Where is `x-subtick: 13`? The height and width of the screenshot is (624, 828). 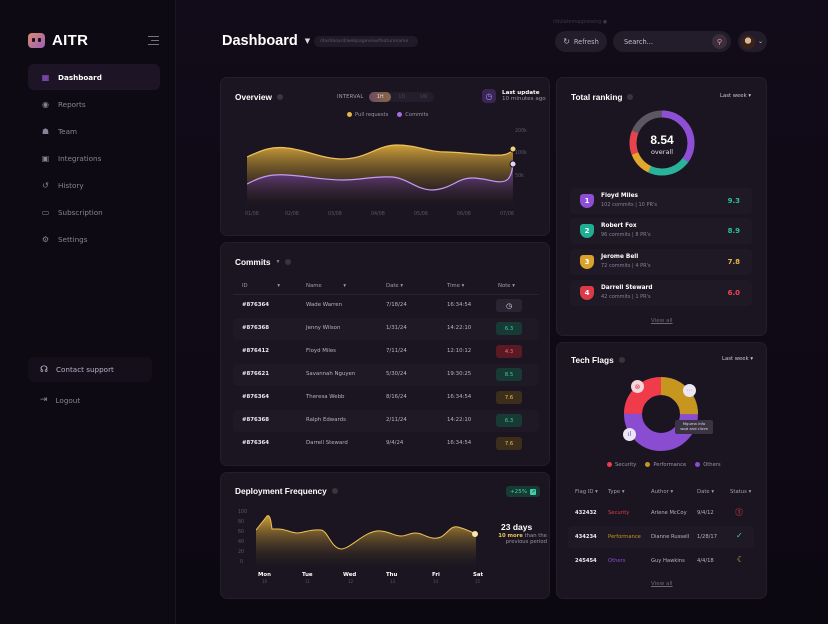
x-subtick: 13 is located at coordinates (393, 581).